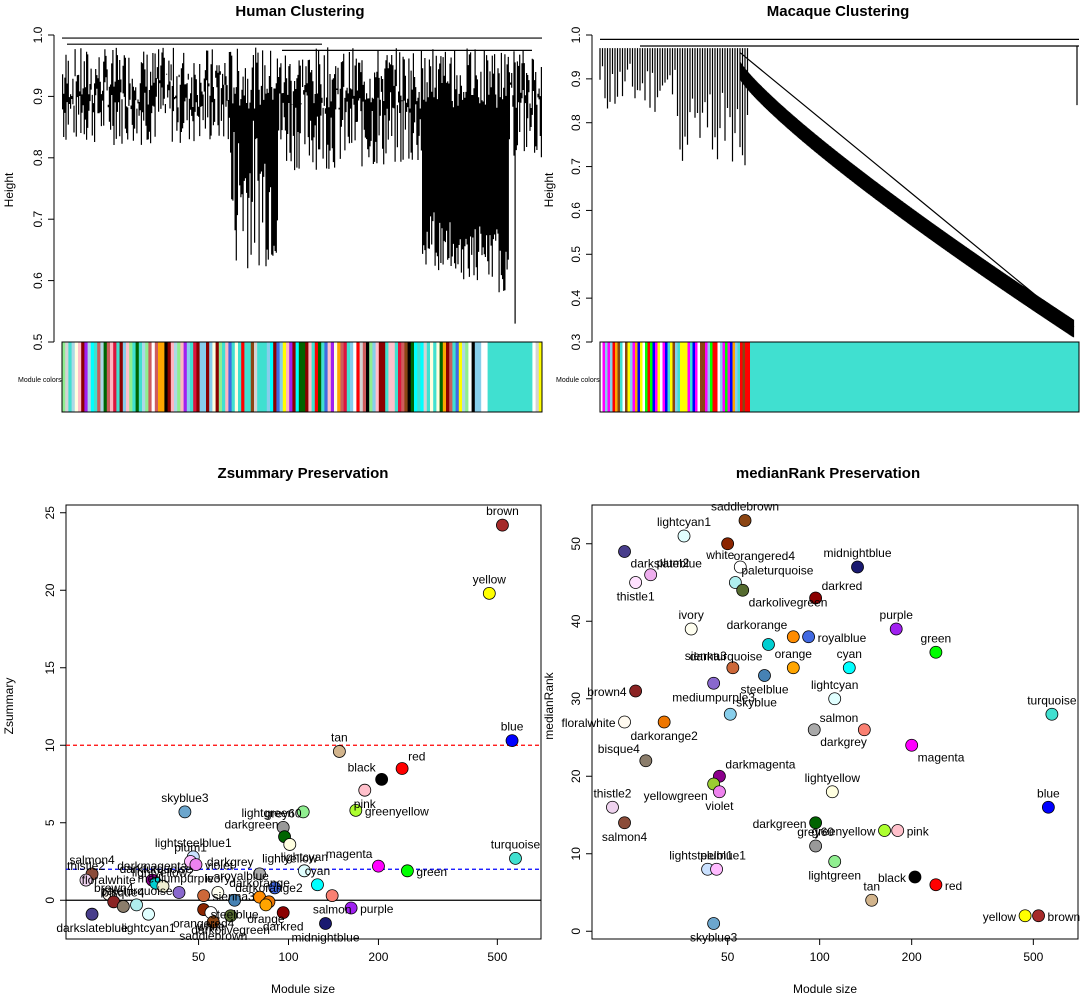 The width and height of the screenshot is (1084, 998). Describe the element at coordinates (230, 916) in the screenshot. I see `zsummary-point-darkolivegreen` at that location.